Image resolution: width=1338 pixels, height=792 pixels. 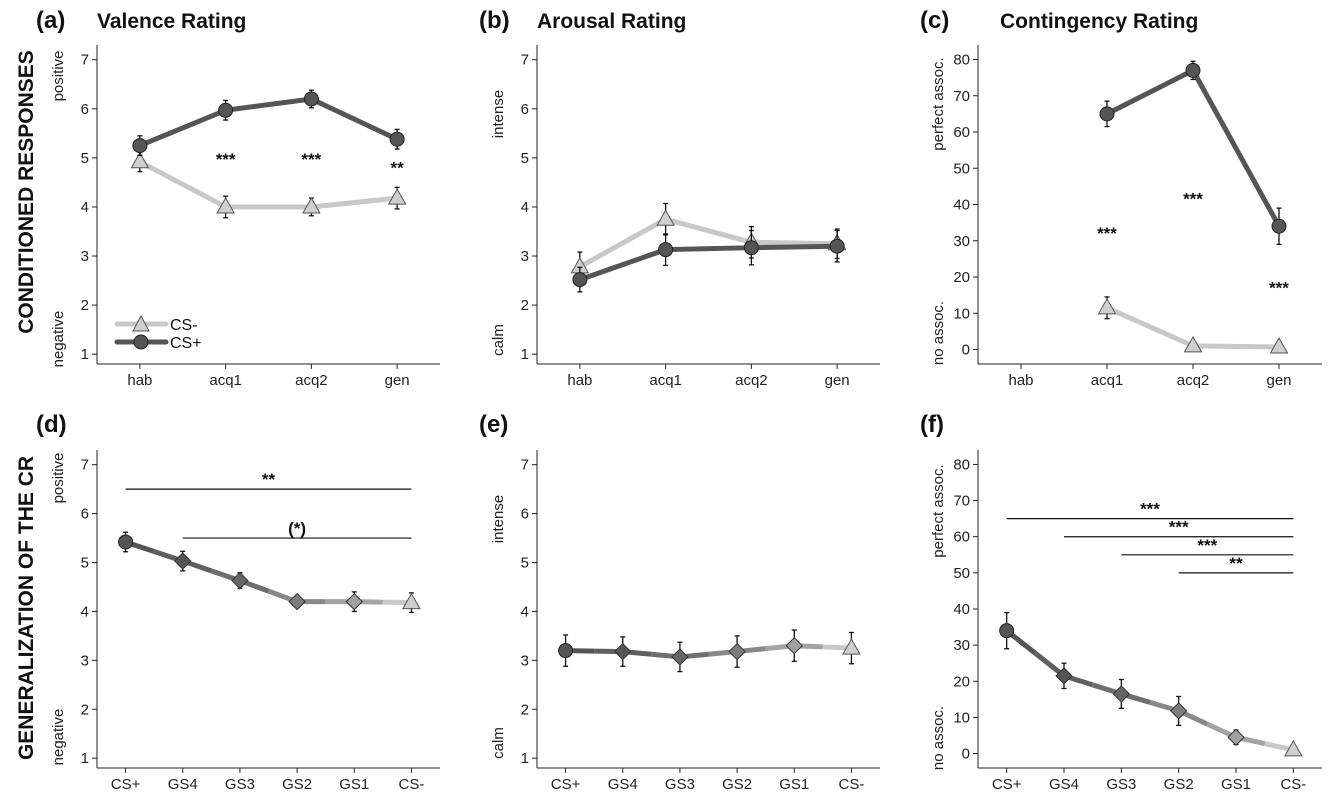 I want to click on panel-b-y-tick-label: 1, so click(x=525, y=354).